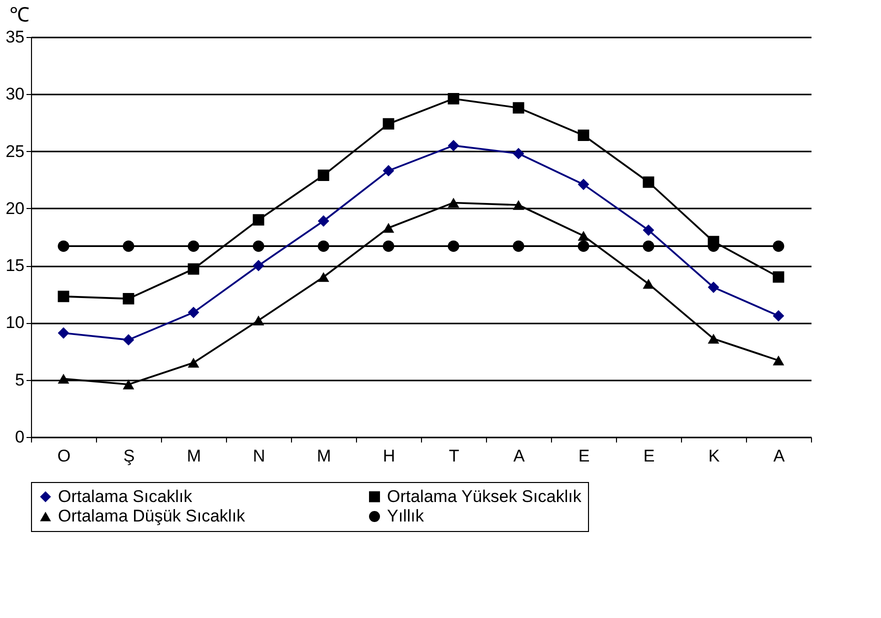 Image resolution: width=881 pixels, height=618 pixels. I want to click on x-tick-label: Ş, so click(129, 456).